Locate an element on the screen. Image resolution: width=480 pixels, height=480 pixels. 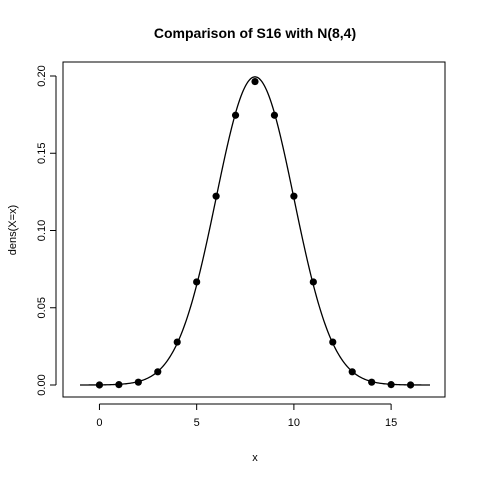
y-tick-label: 0.00 is located at coordinates (42, 384).